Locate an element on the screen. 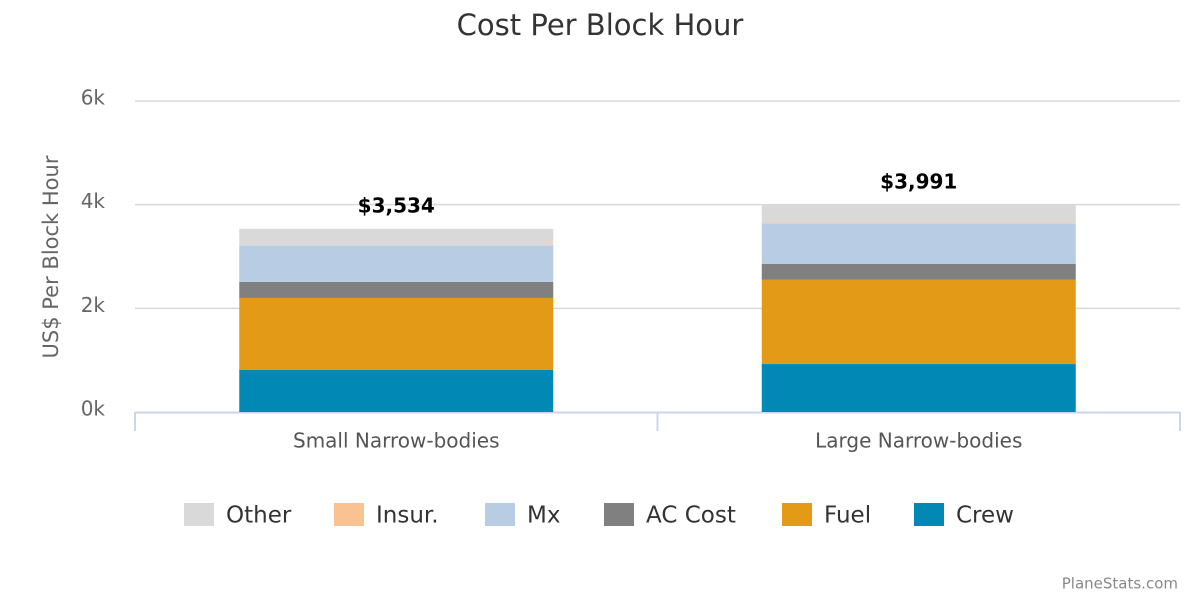 The height and width of the screenshot is (600, 1200). y-tick-label: 0k is located at coordinates (93, 409).